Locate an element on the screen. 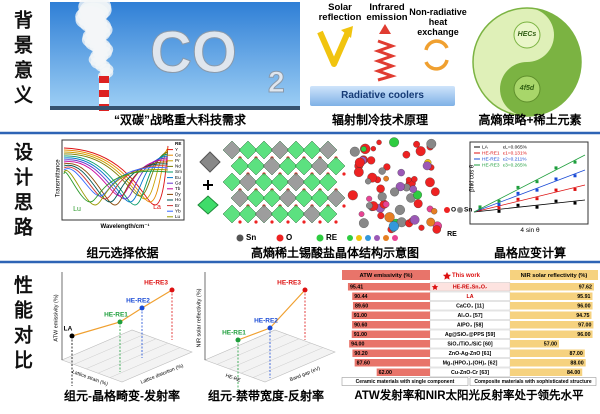  arrow-head is located at coordinates (347, 32).